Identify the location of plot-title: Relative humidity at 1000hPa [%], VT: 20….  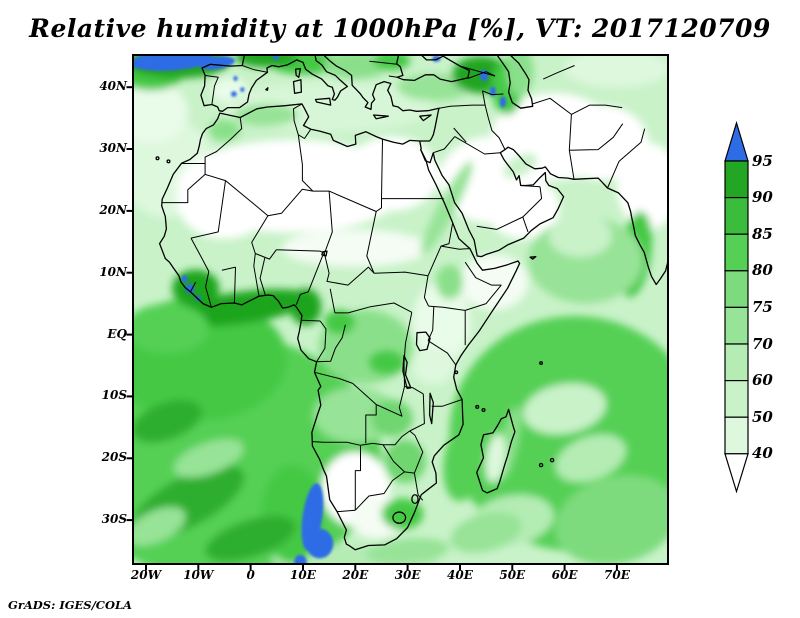
(400, 28).